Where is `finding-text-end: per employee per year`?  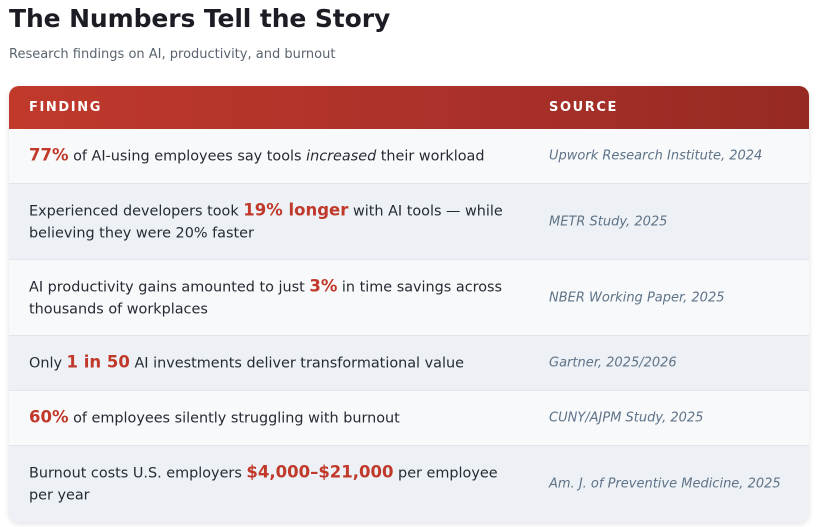 finding-text-end: per employee per year is located at coordinates (263, 484).